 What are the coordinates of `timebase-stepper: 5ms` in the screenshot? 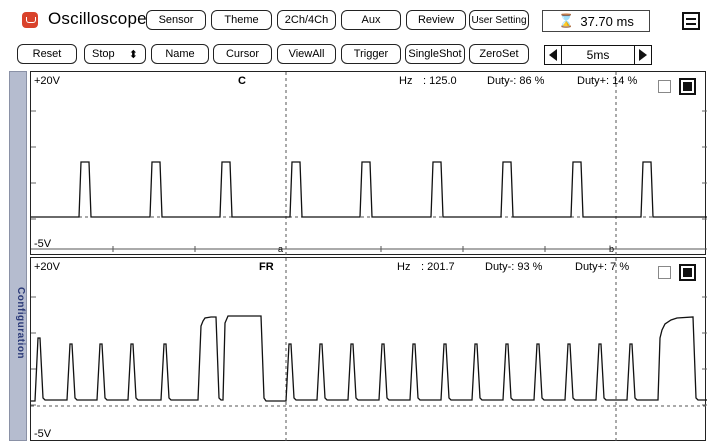 It's located at (598, 54).